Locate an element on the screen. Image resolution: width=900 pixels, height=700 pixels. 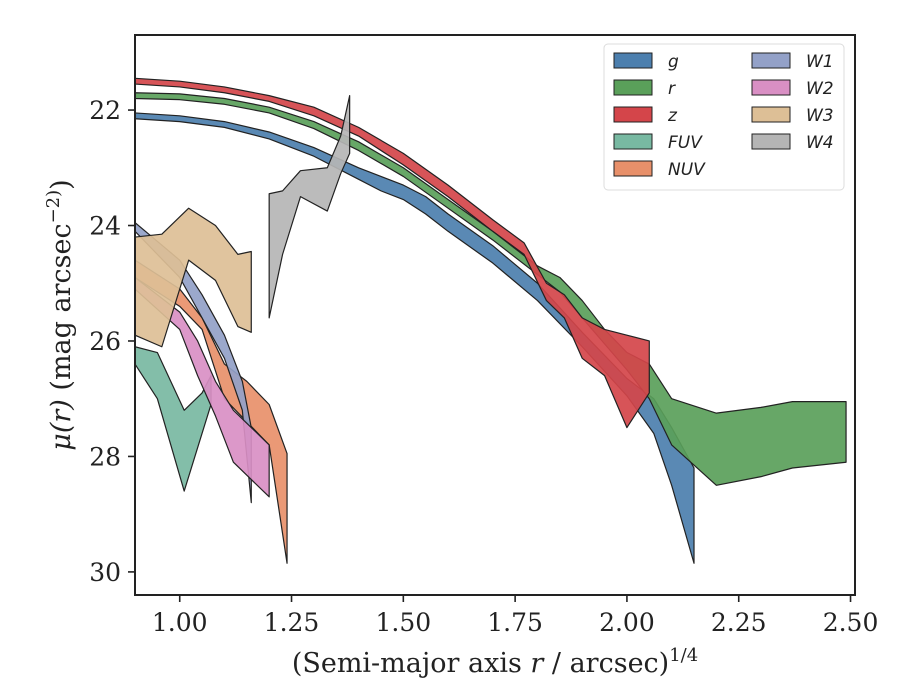
legend-swatch-z is located at coordinates (633, 114).